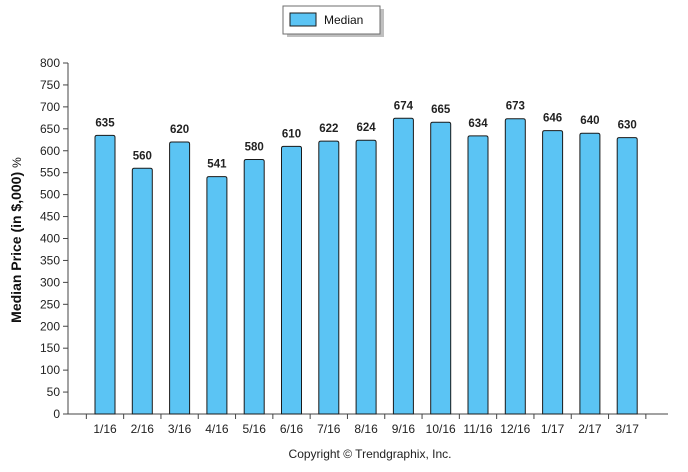 This screenshot has height=472, width=688. What do you see at coordinates (441, 110) in the screenshot?
I see `data-label: 665` at bounding box center [441, 110].